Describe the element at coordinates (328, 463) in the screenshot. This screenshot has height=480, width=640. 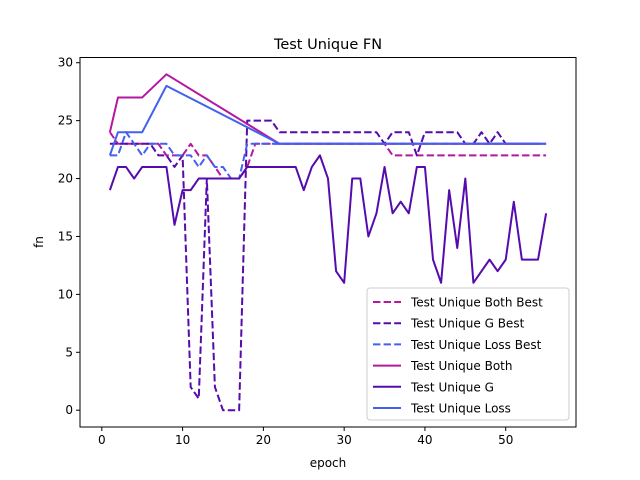
I see `x-axis-label: epoch` at that location.